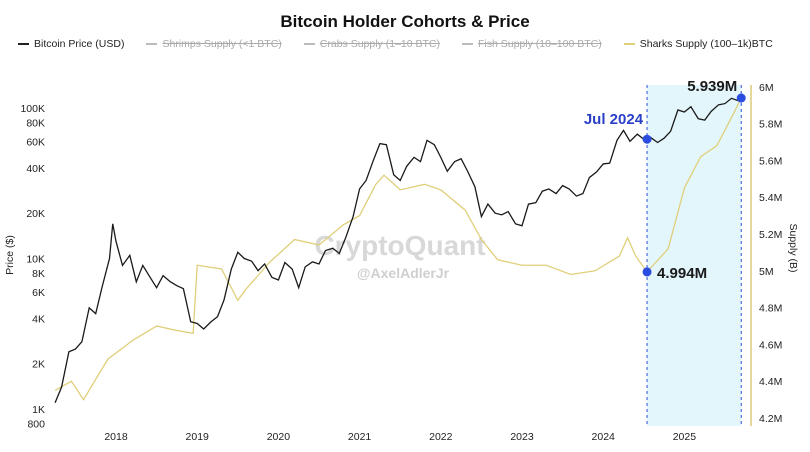 Image resolution: width=810 pixels, height=452 pixels. I want to click on y-left-tick-label: 800, so click(36, 425).